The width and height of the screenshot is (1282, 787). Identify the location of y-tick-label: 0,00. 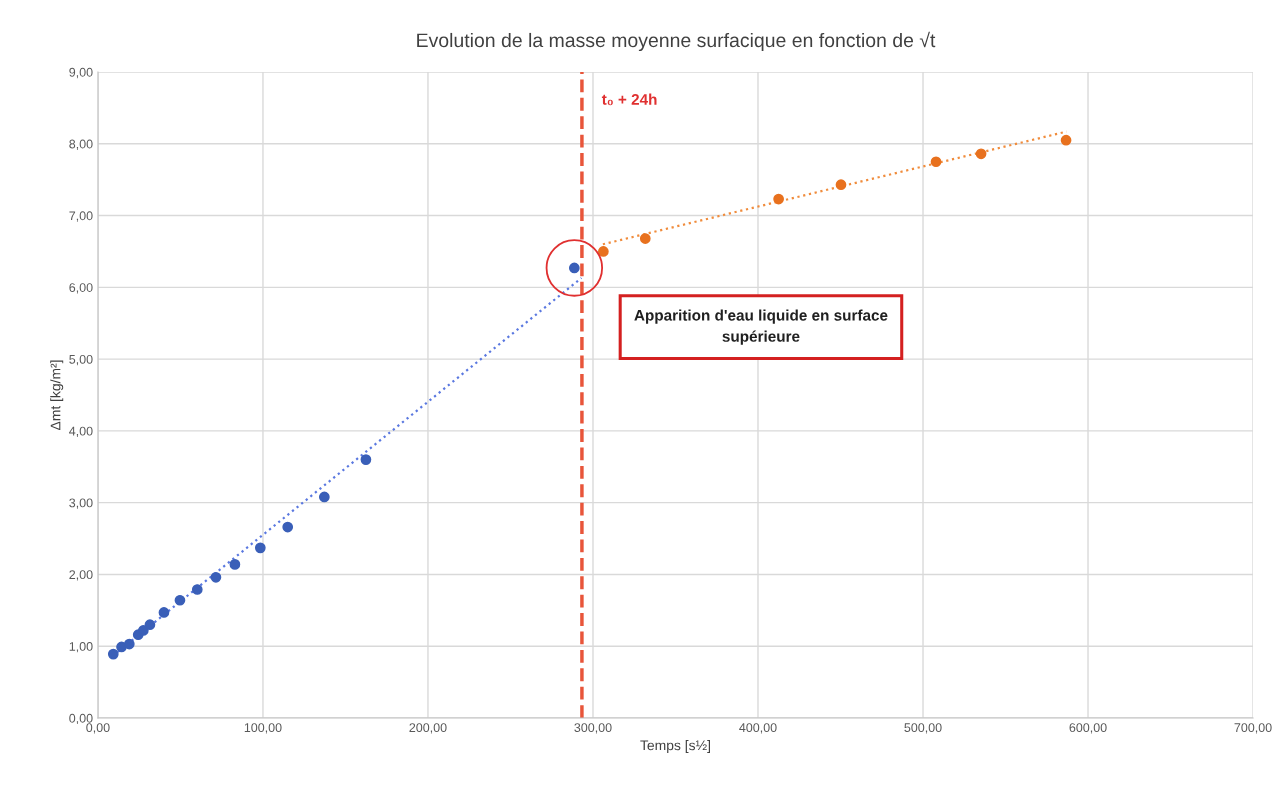
(81, 719).